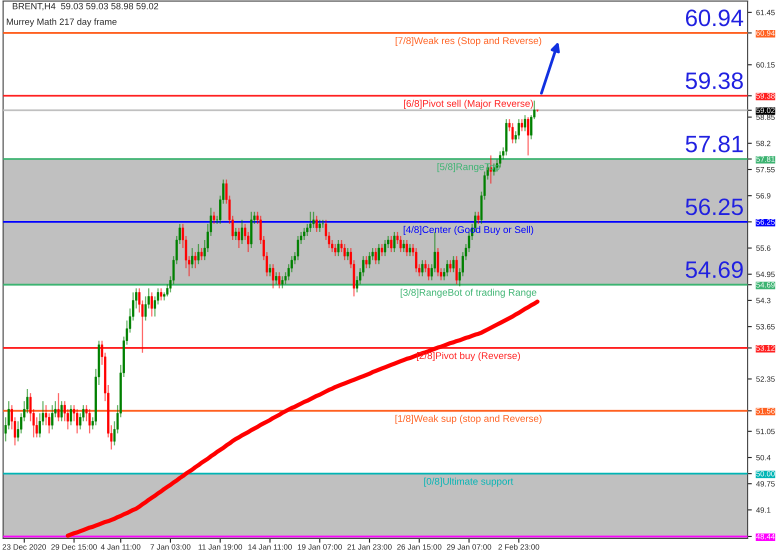 This screenshot has height=554, width=782. I want to click on text: Murrey Math 217 day frame, so click(61, 22).